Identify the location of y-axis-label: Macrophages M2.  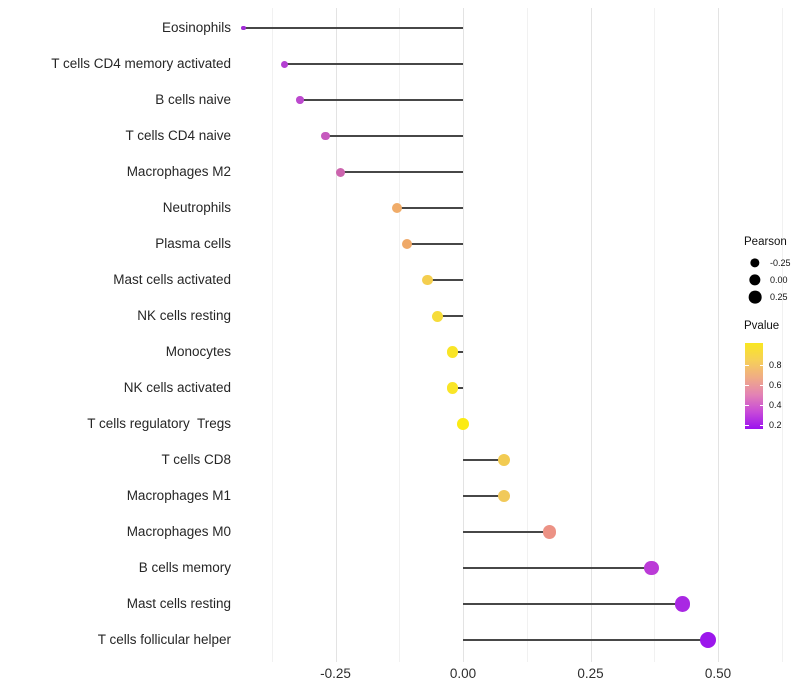
(178, 171).